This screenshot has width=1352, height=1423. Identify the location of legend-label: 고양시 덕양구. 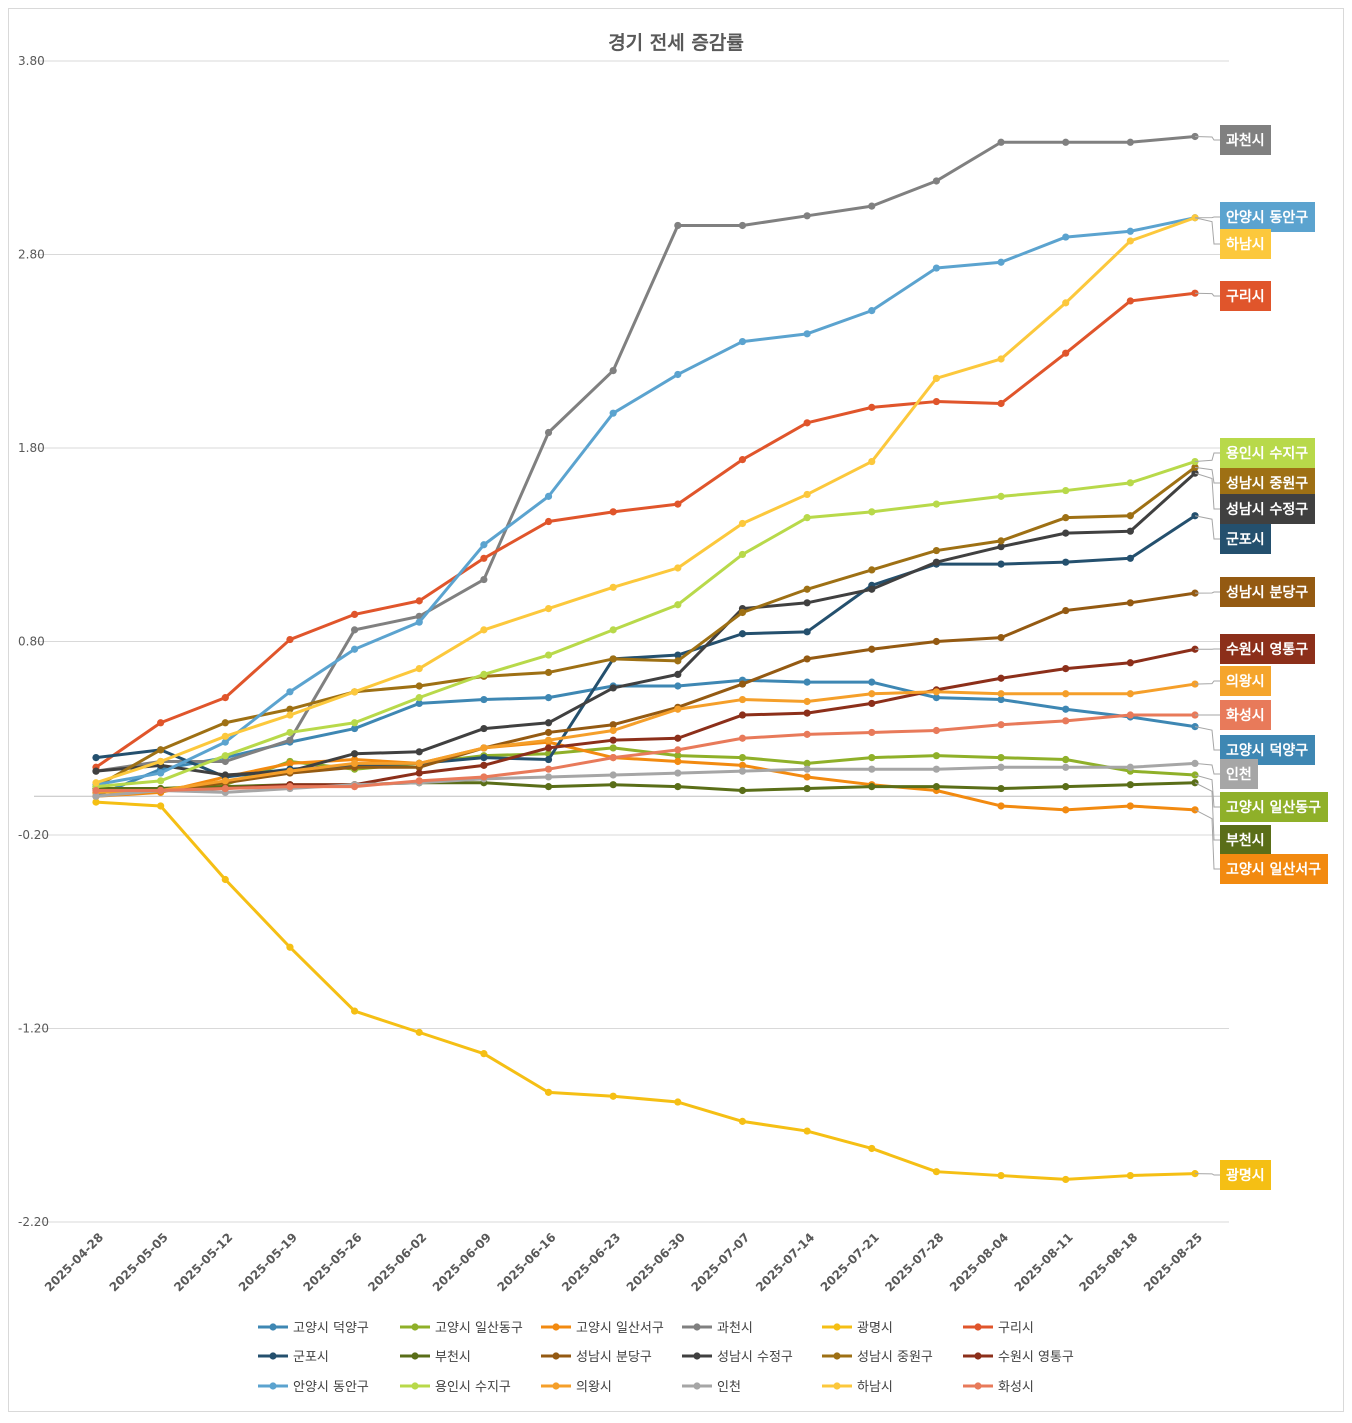
(331, 1328).